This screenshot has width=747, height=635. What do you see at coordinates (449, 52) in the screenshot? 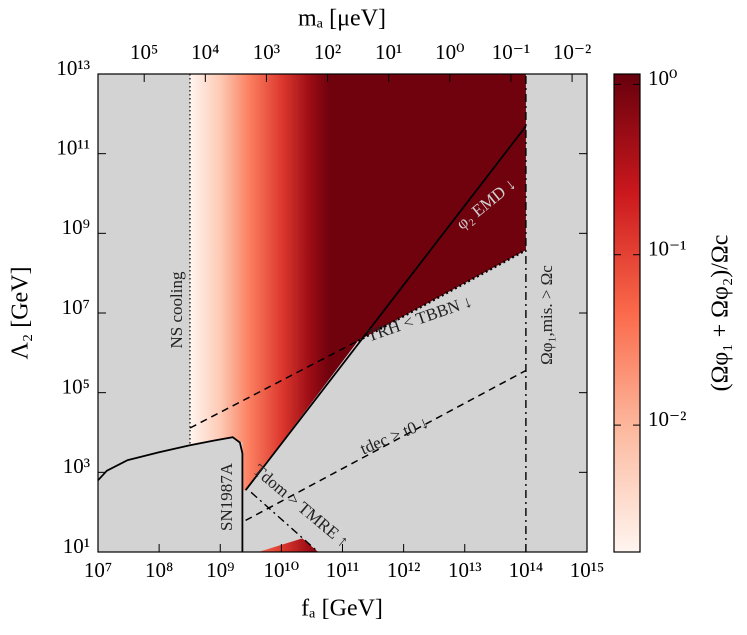
I see `top-tick-label: 10⁰` at bounding box center [449, 52].